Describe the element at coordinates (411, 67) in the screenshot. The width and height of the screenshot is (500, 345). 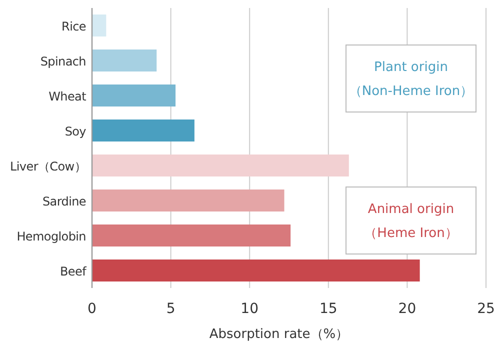
I see `annotation: Plant origin` at that location.